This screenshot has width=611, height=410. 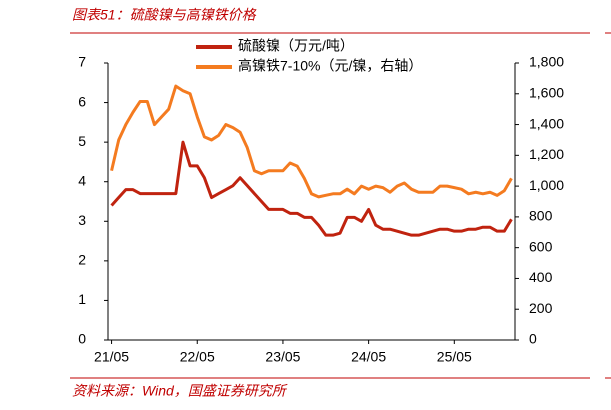 I want to click on y2-tick-label: 1,000, so click(x=546, y=185).